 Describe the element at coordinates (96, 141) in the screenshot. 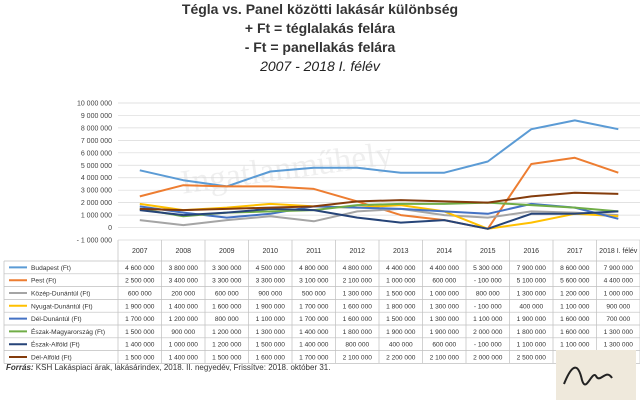

I see `y-tick-label: 7 000 000` at that location.